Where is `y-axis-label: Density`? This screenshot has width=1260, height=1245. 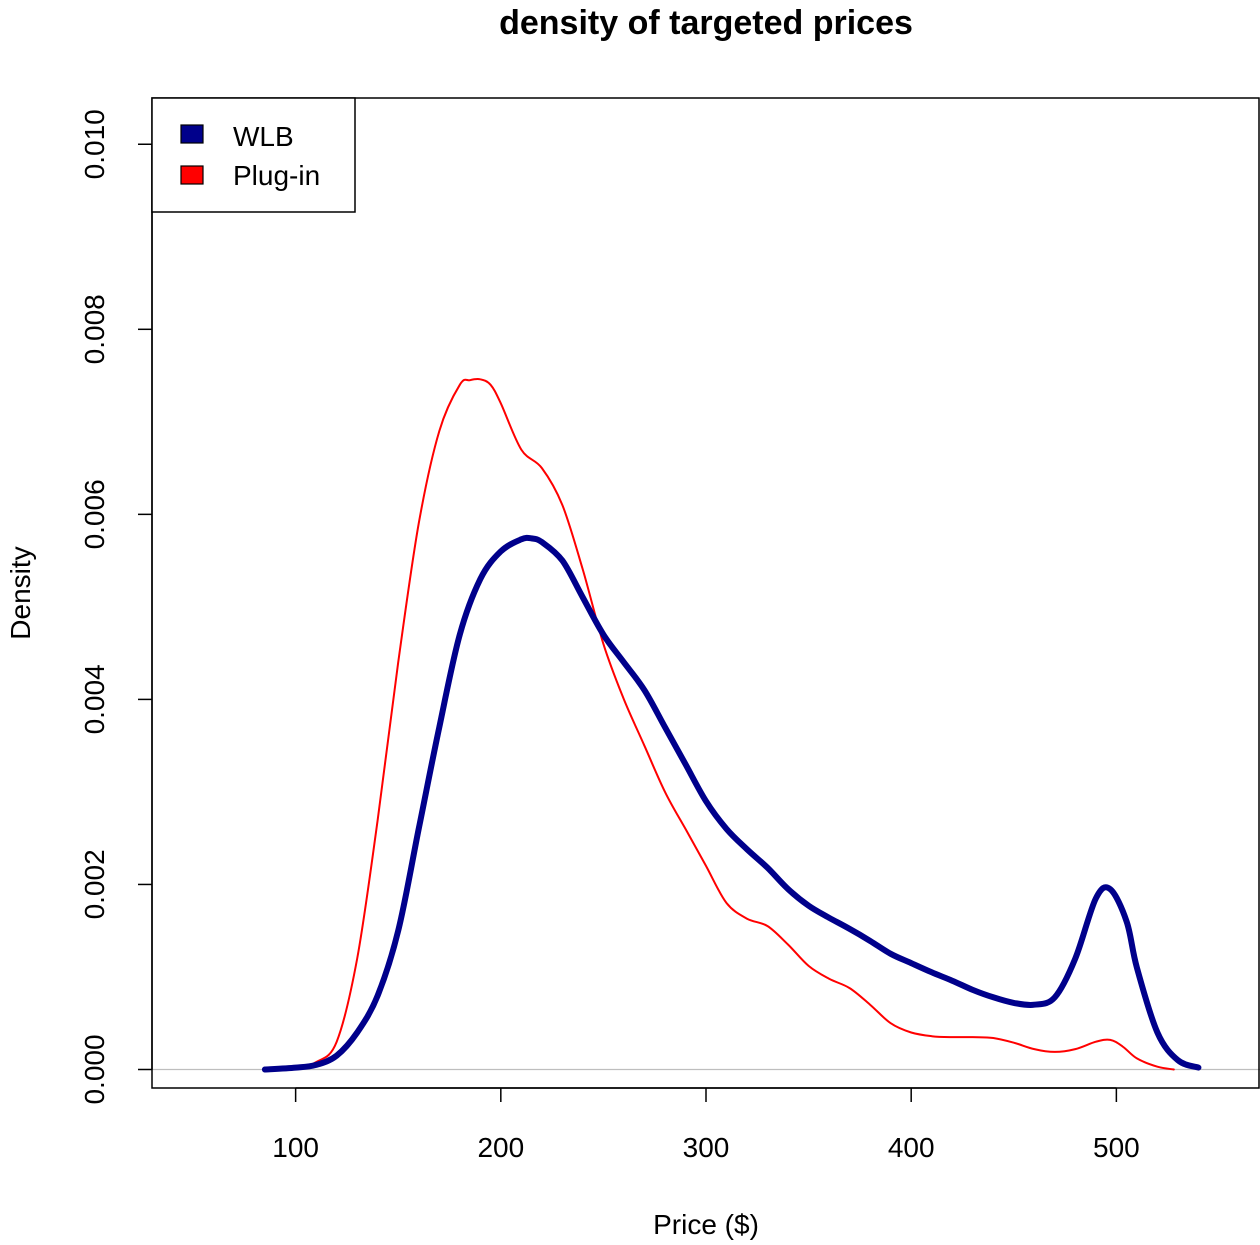 y-axis-label: Density is located at coordinates (20, 592).